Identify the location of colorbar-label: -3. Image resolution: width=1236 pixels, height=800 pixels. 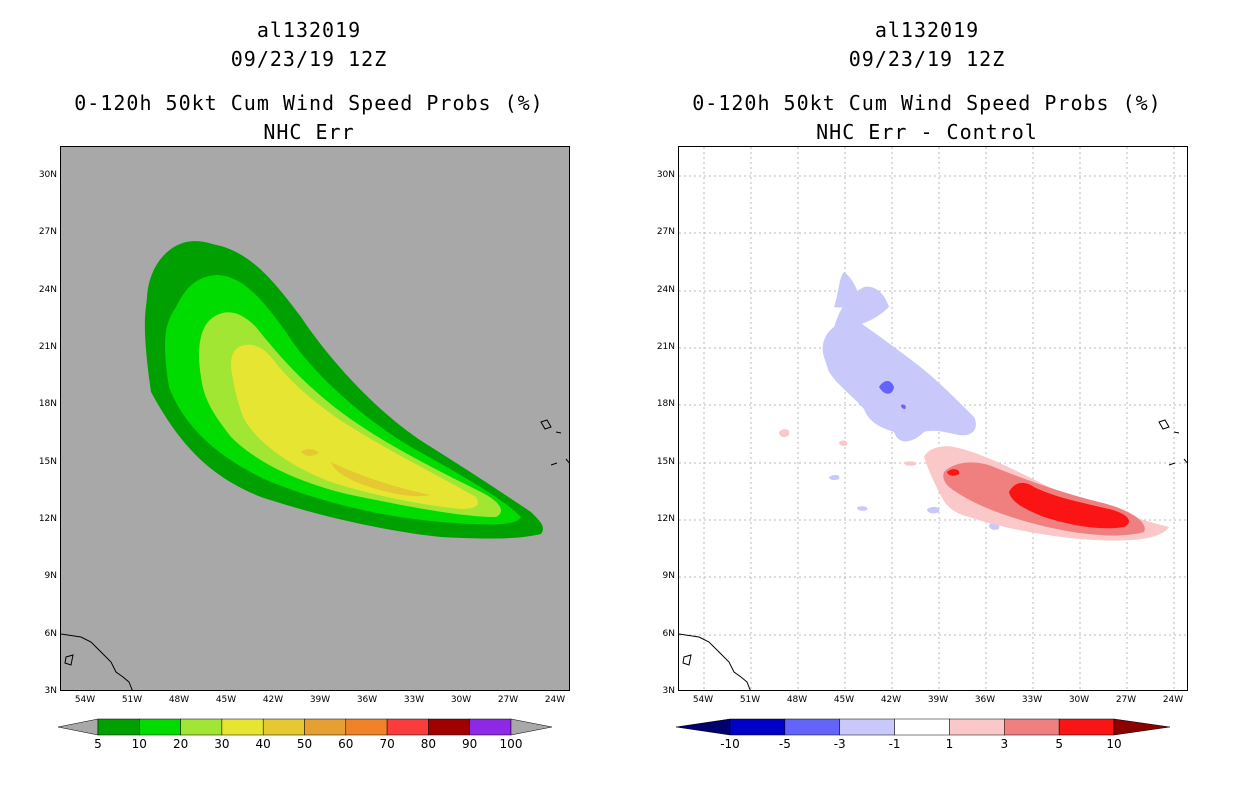
(839, 744).